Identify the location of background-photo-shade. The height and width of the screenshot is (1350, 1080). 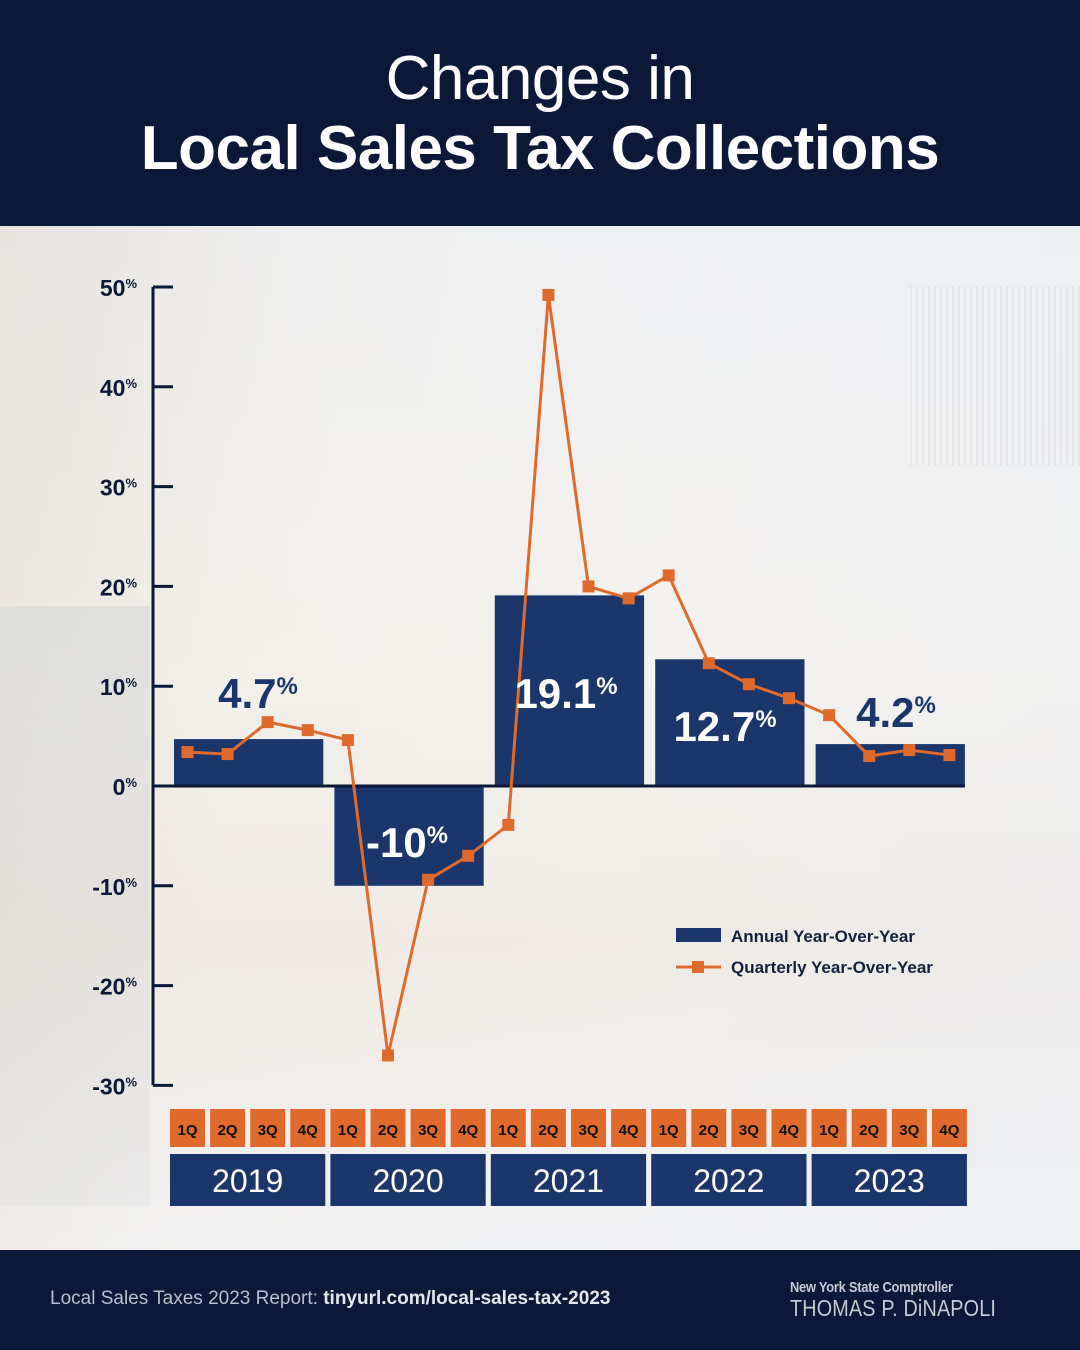
(75, 906).